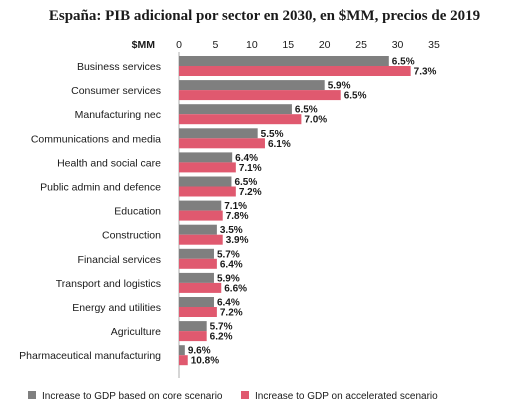  I want to click on category-label: Pharmaceutical manufacturing, so click(90, 356).